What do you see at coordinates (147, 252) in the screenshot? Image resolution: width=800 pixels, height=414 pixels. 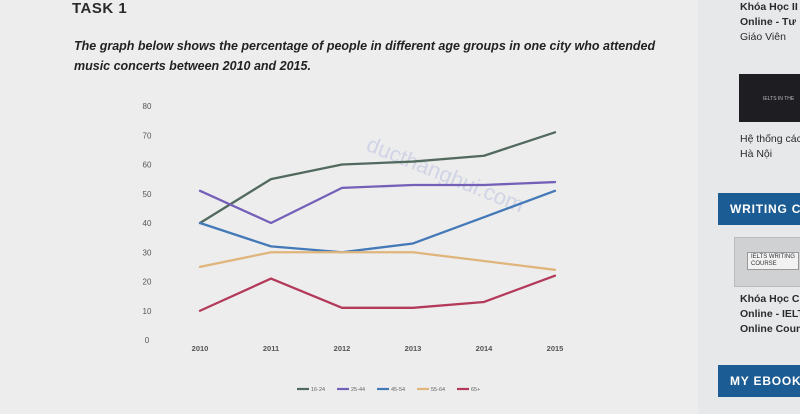 I see `y-tick-label: 30` at bounding box center [147, 252].